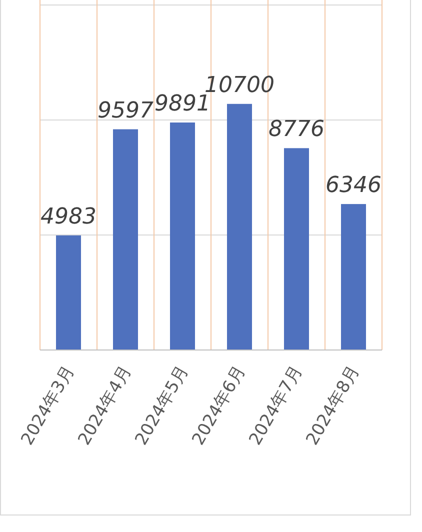  What do you see at coordinates (296, 129) in the screenshot?
I see `data-label: 8776` at bounding box center [296, 129].